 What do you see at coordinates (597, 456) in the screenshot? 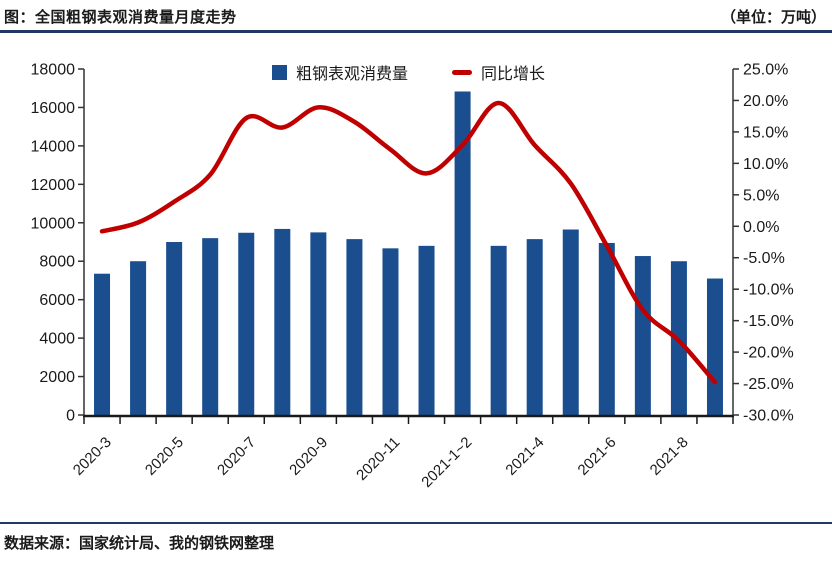
I see `x-axis-tick-label: 2021-6` at bounding box center [597, 456].